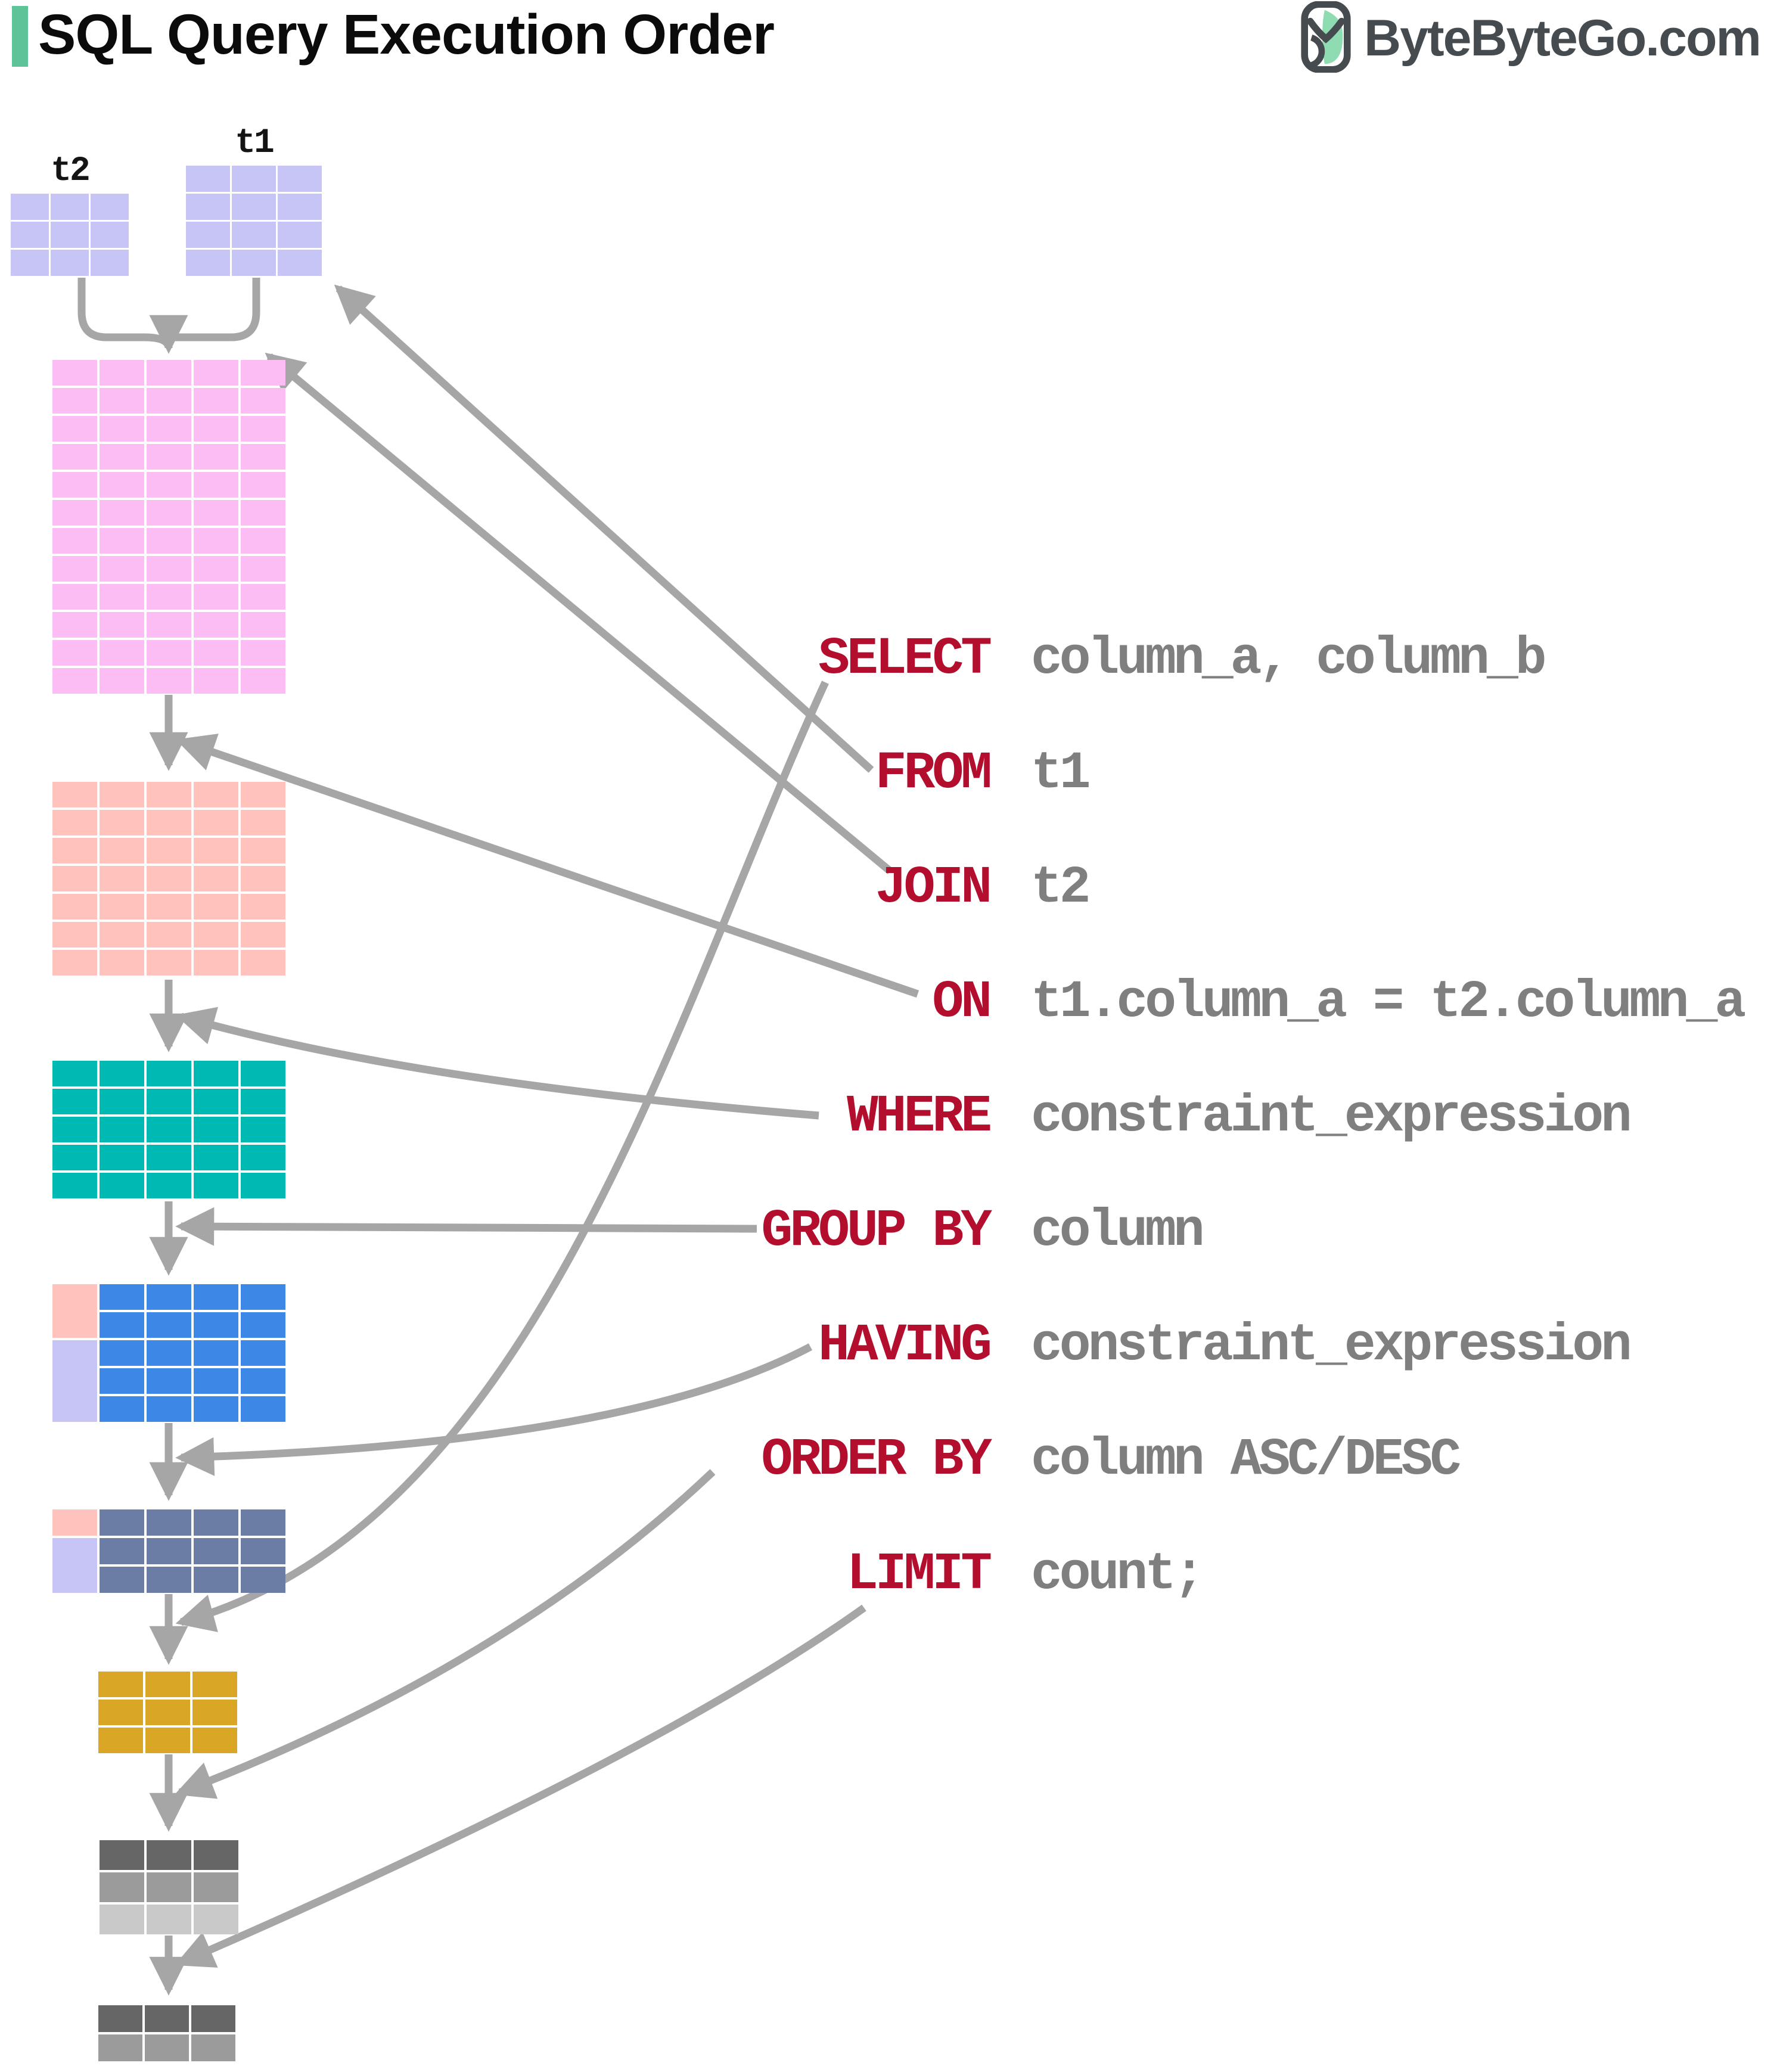 The height and width of the screenshot is (2072, 1777). Describe the element at coordinates (934, 773) in the screenshot. I see `clause-keyword-from: FROM` at that location.